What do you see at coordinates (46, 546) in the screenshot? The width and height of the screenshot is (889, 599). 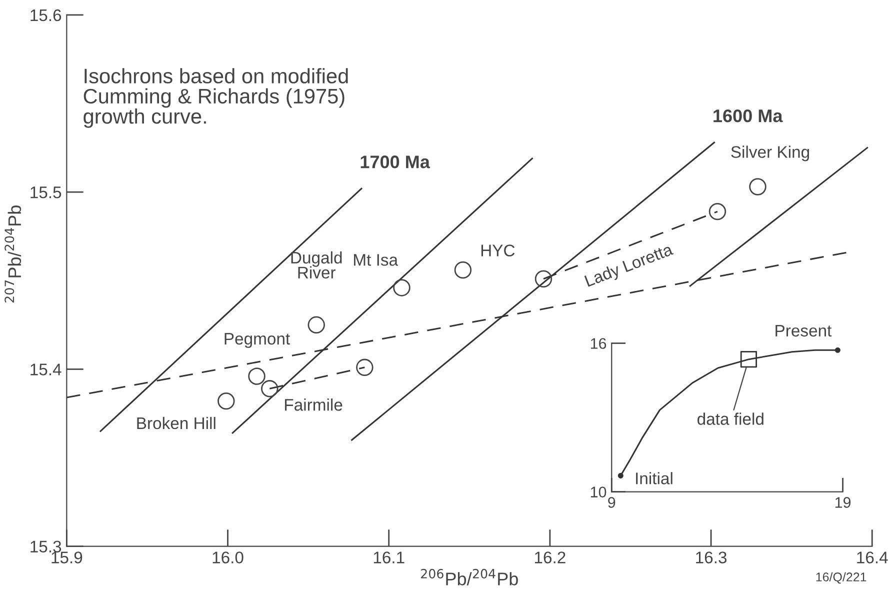 I see `y-tick-label: 15.3` at bounding box center [46, 546].